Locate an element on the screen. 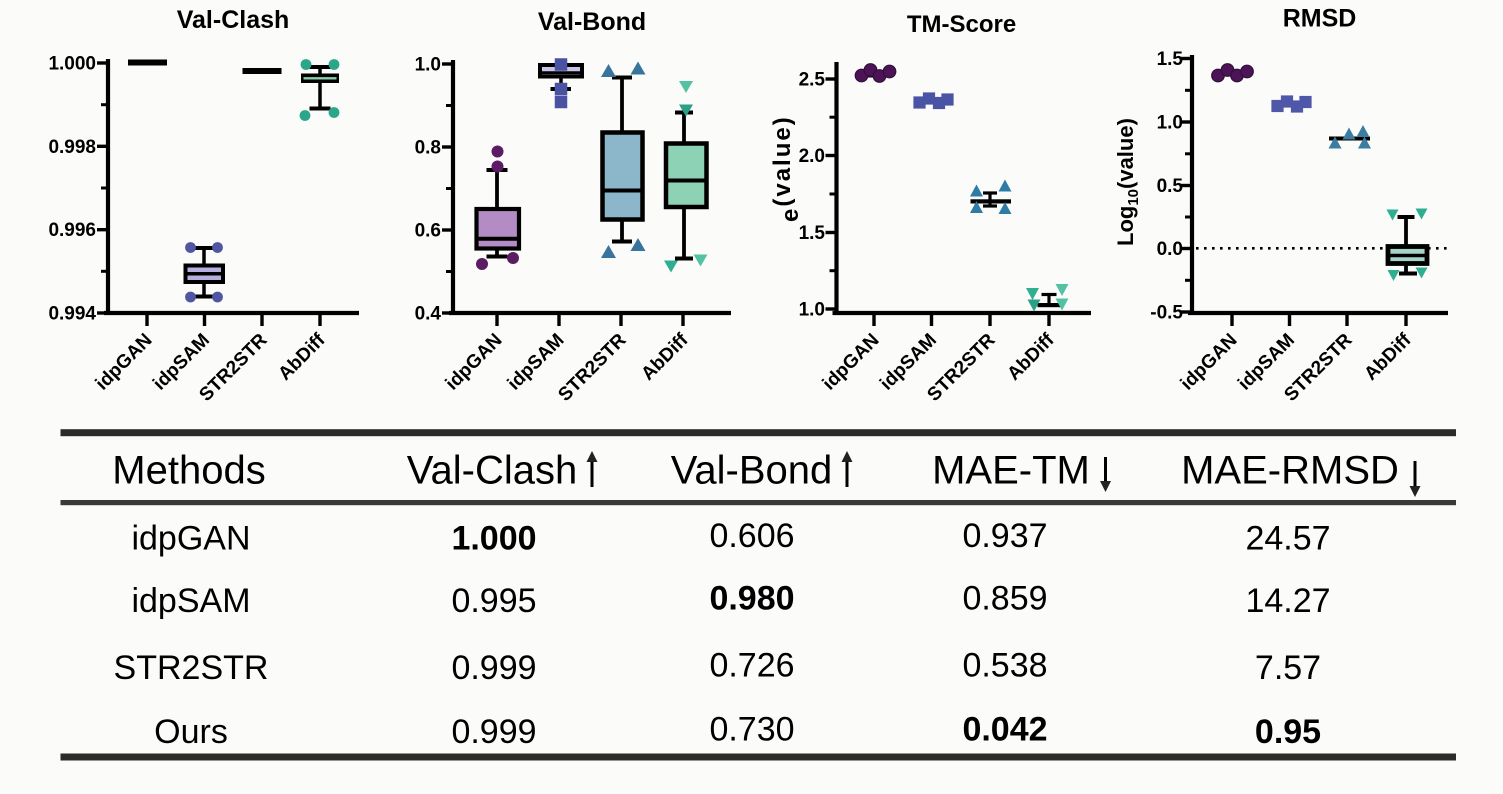 This screenshot has height=794, width=1503. svg-text: 24.57 is located at coordinates (1287, 539).